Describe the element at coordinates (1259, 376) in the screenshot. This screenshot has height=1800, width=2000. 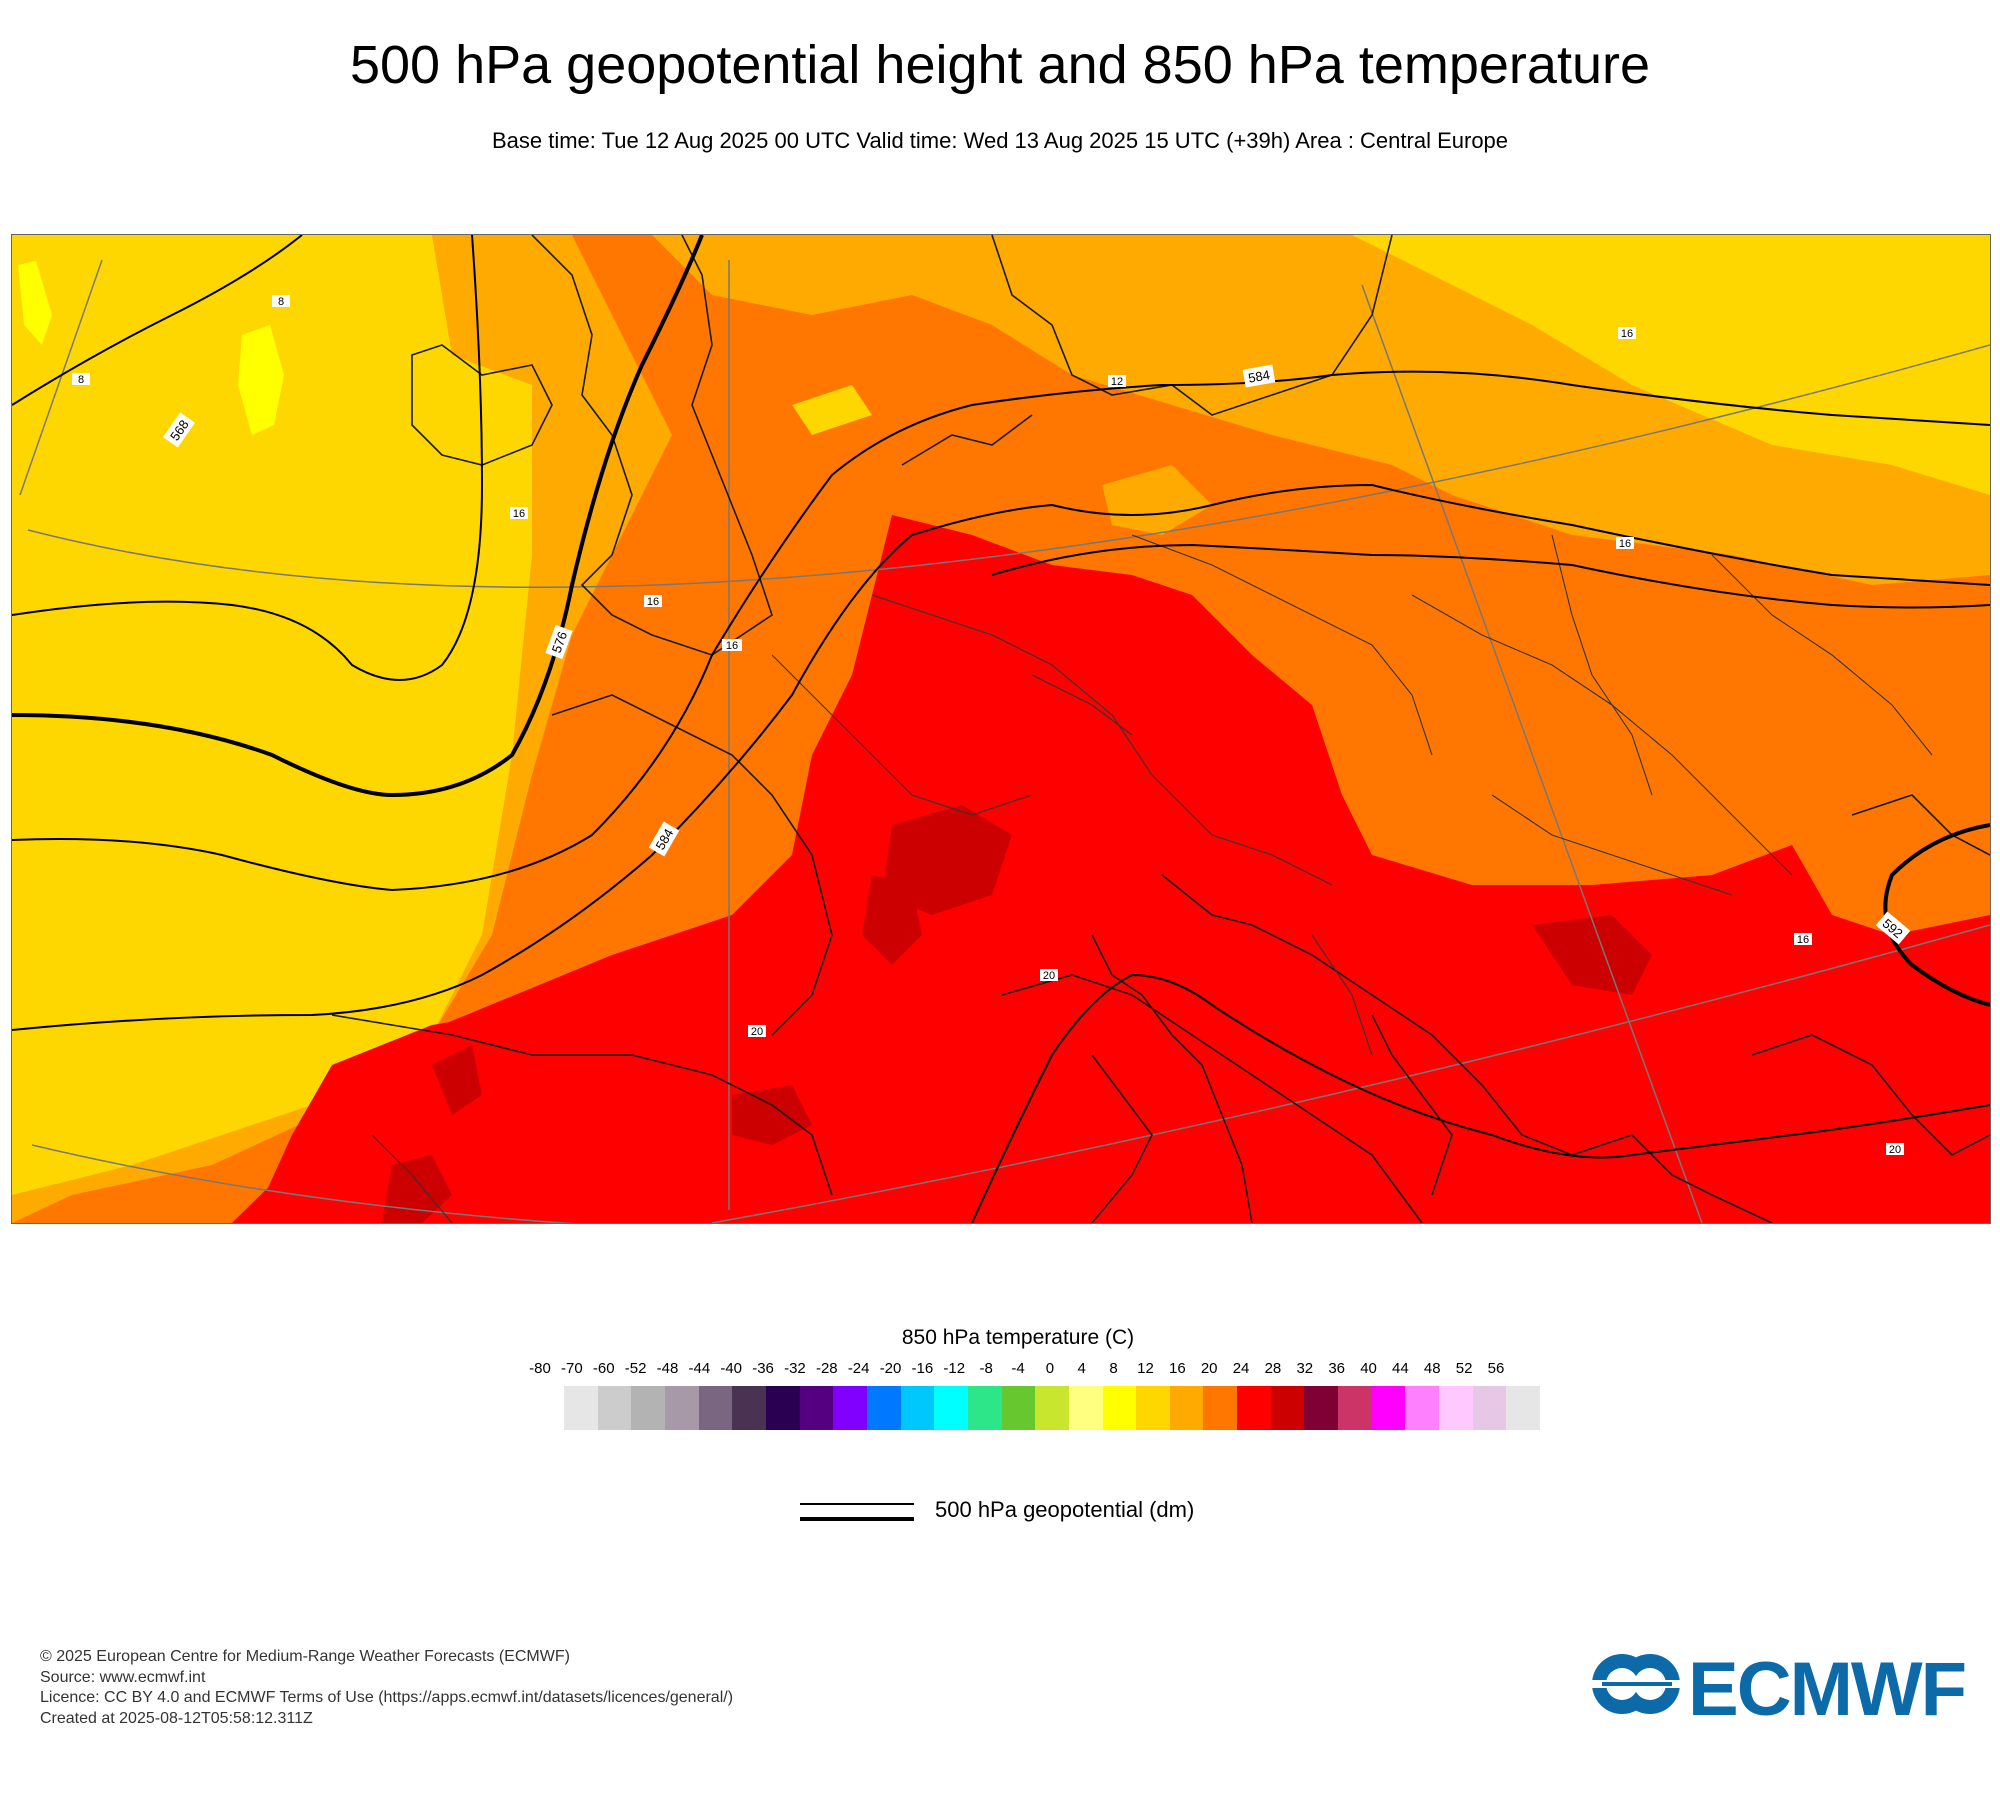
I see `contour-label-584a: 584` at that location.